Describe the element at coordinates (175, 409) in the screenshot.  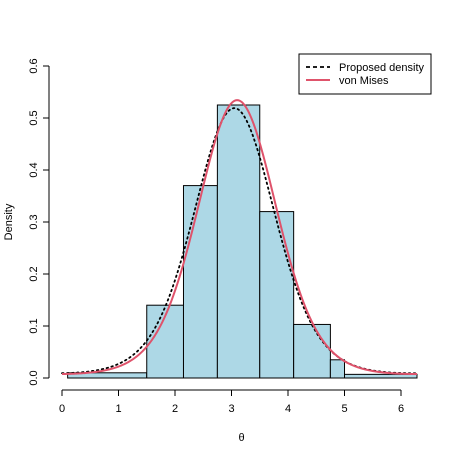
I see `x-tick-label: 2` at that location.